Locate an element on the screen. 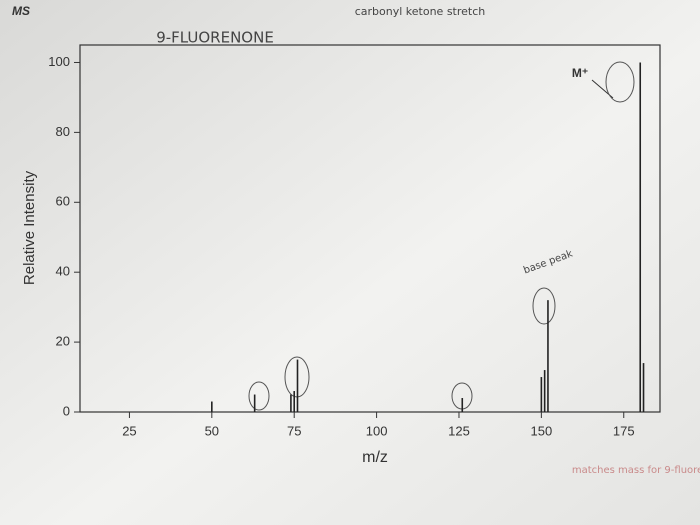  y-tick-label: 80 is located at coordinates (63, 131).